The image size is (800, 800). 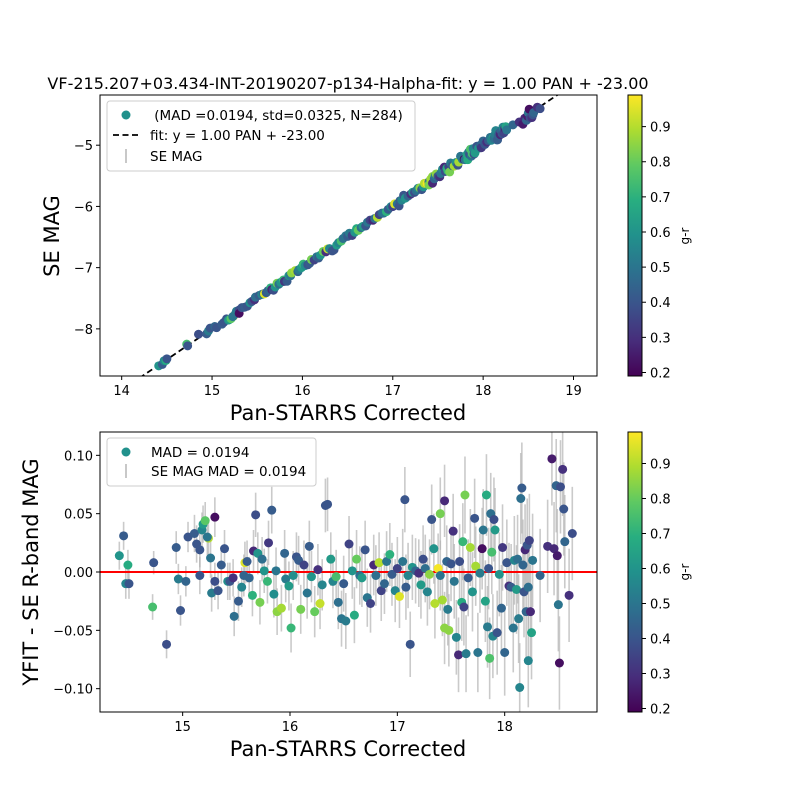 What do you see at coordinates (660, 338) in the screenshot?
I see `top-colorbar-tick-label: 0.3` at bounding box center [660, 338].